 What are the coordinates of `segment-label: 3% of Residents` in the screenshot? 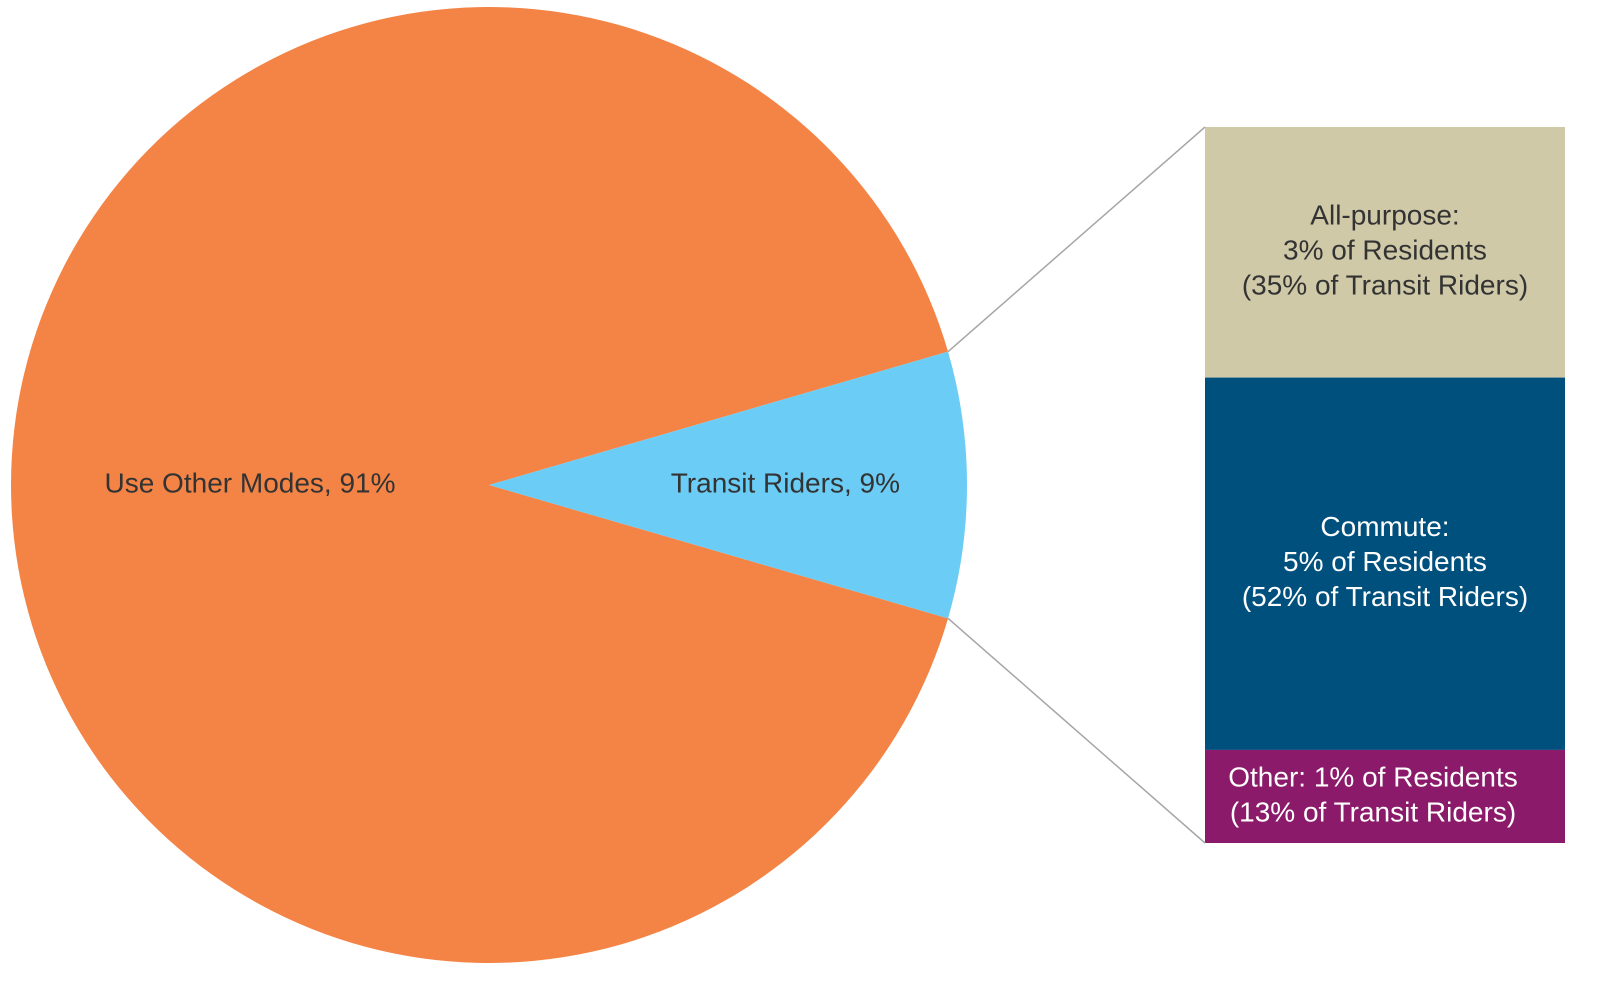 It's located at (1385, 250).